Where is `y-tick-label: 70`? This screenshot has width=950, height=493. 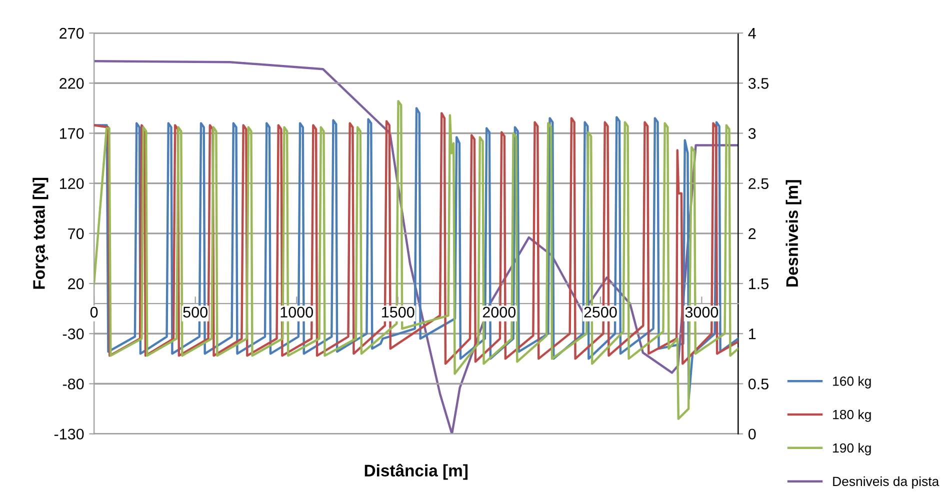 y-tick-label: 70 is located at coordinates (76, 234).